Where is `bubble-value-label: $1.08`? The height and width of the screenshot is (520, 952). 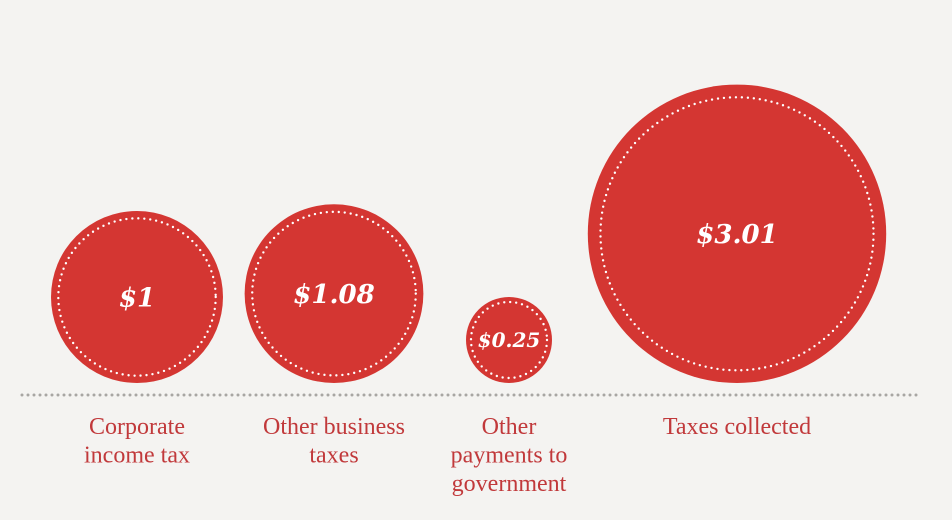
bubble-value-label: $1.08 is located at coordinates (333, 295).